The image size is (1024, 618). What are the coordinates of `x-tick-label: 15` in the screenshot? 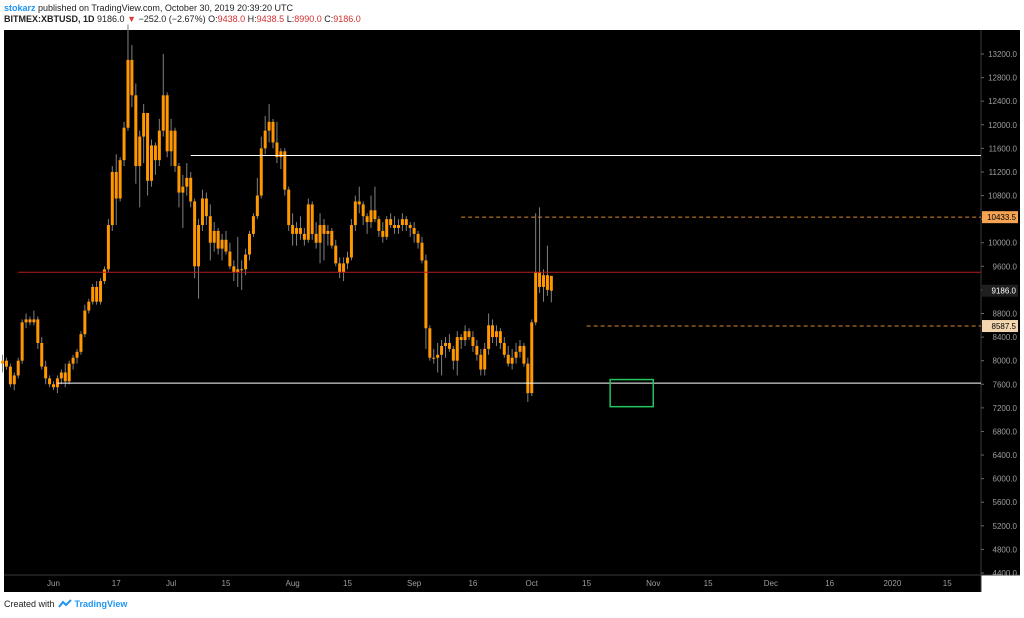 It's located at (708, 583).